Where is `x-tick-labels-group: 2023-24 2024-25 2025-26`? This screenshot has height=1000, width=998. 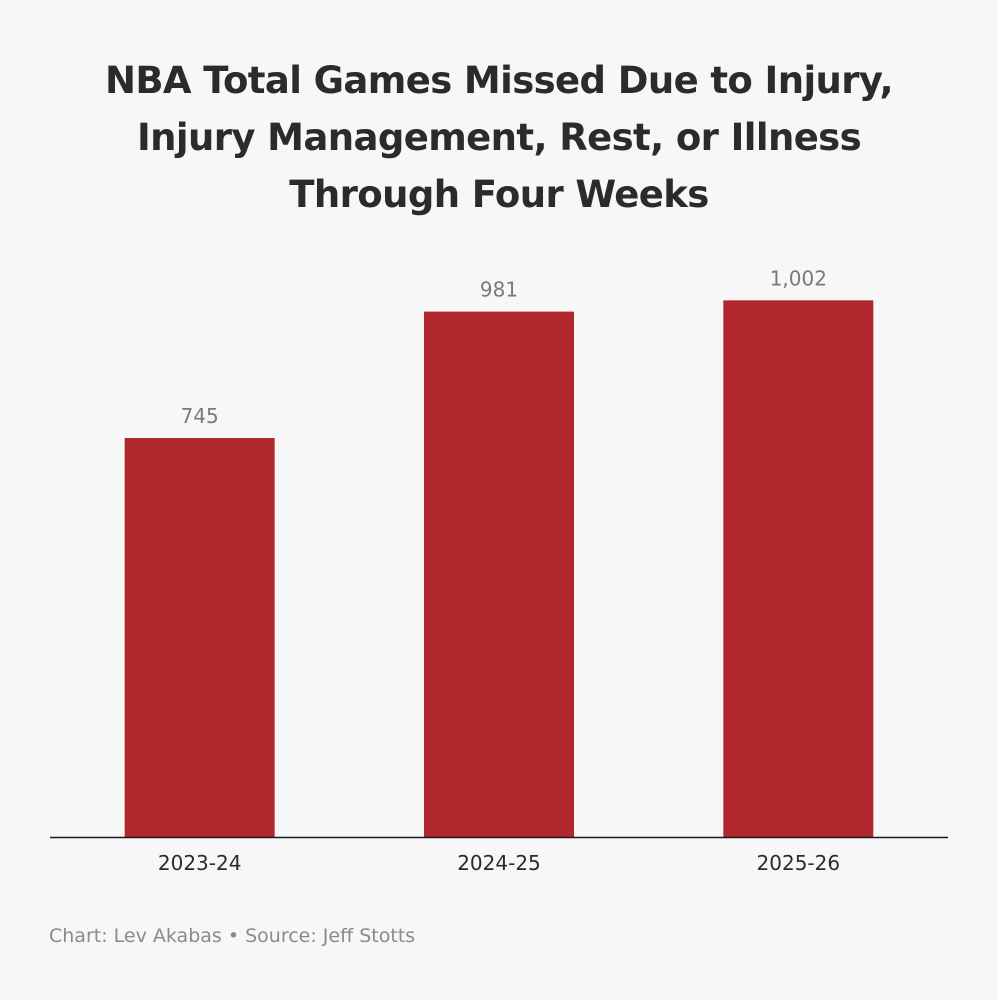 x-tick-labels-group: 2023-24 2024-25 2025-26 is located at coordinates (499, 863).